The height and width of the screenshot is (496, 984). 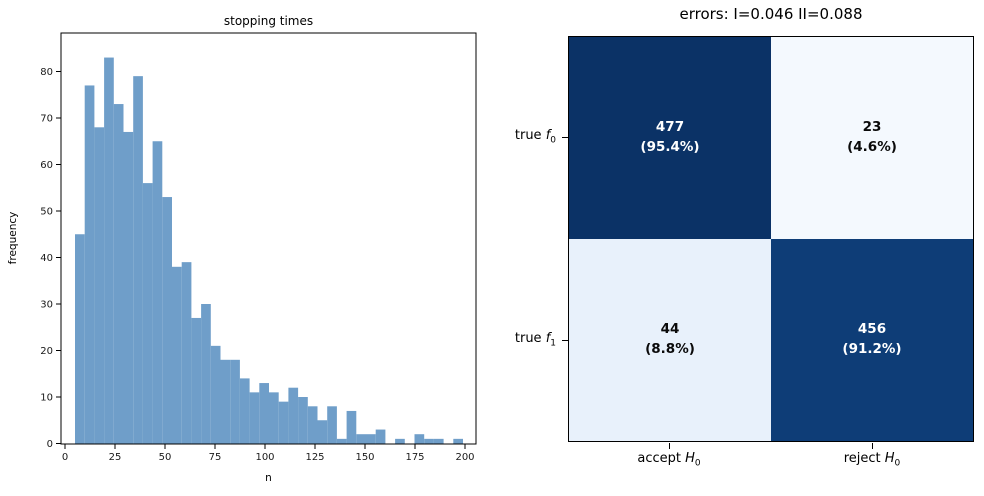 I want to click on cell-count: 44, so click(x=670, y=329).